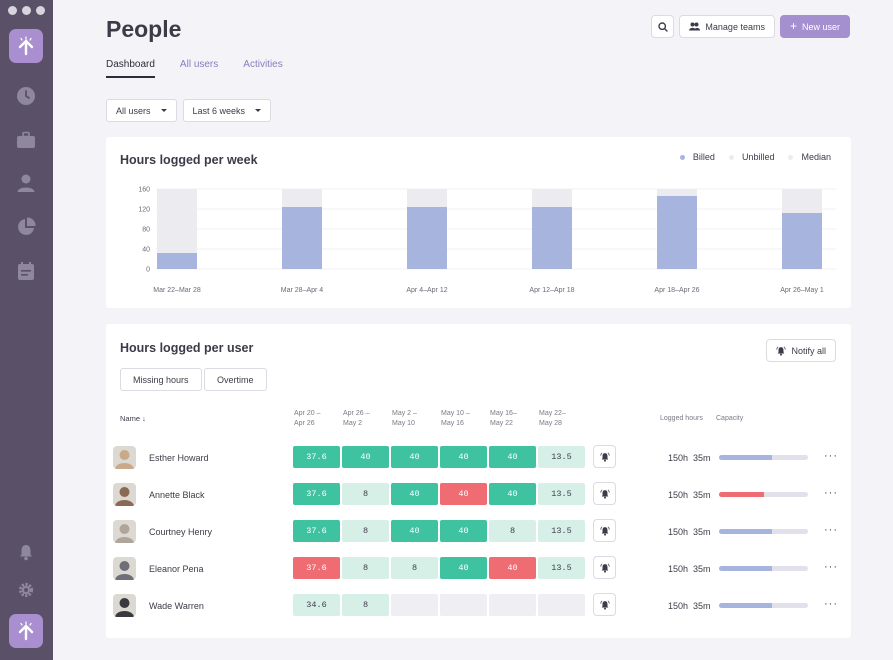 The image size is (893, 660). I want to click on profile-logo-icon, so click(26, 631).